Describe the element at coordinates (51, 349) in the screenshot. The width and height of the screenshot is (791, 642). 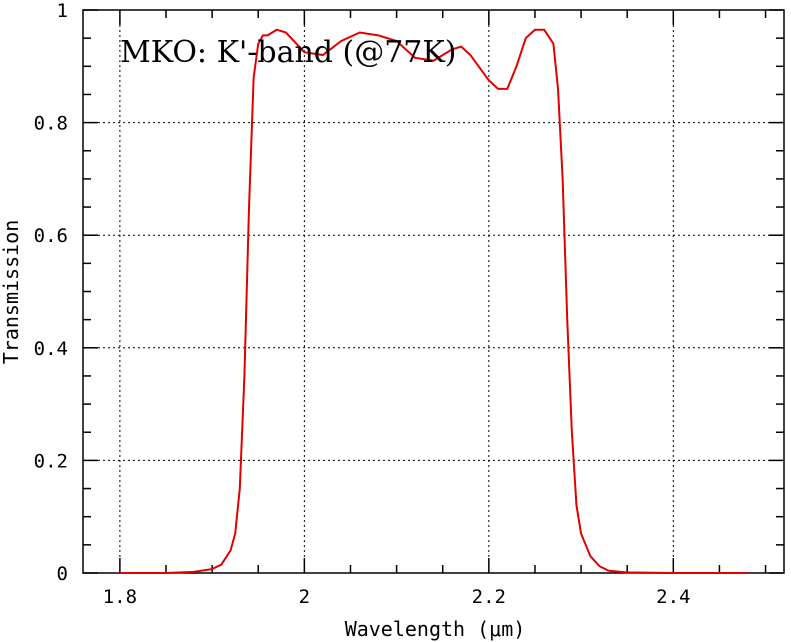
I see `y-tick-label: 0.4` at that location.